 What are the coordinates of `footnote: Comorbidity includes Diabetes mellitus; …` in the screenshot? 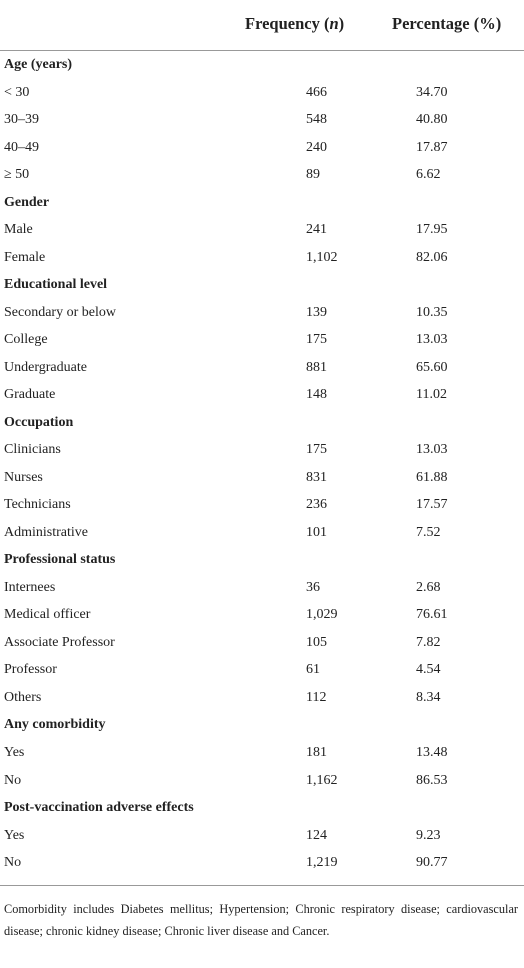 It's located at (261, 920).